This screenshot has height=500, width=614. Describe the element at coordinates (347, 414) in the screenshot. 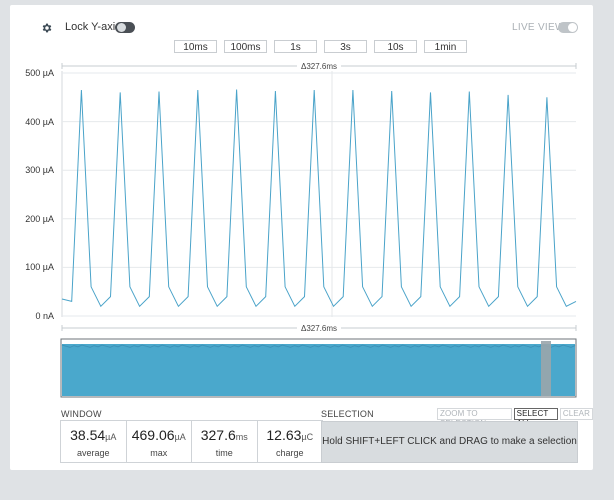

I see `selection-title: SELECTION` at that location.